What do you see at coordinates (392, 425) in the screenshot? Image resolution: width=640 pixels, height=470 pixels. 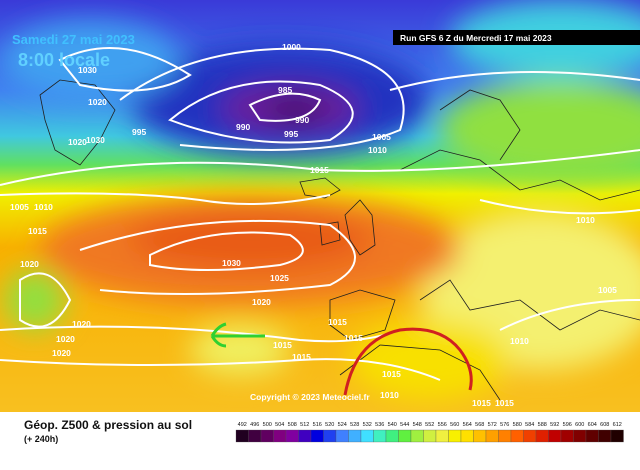 I see `legend-label: 540` at bounding box center [392, 425].